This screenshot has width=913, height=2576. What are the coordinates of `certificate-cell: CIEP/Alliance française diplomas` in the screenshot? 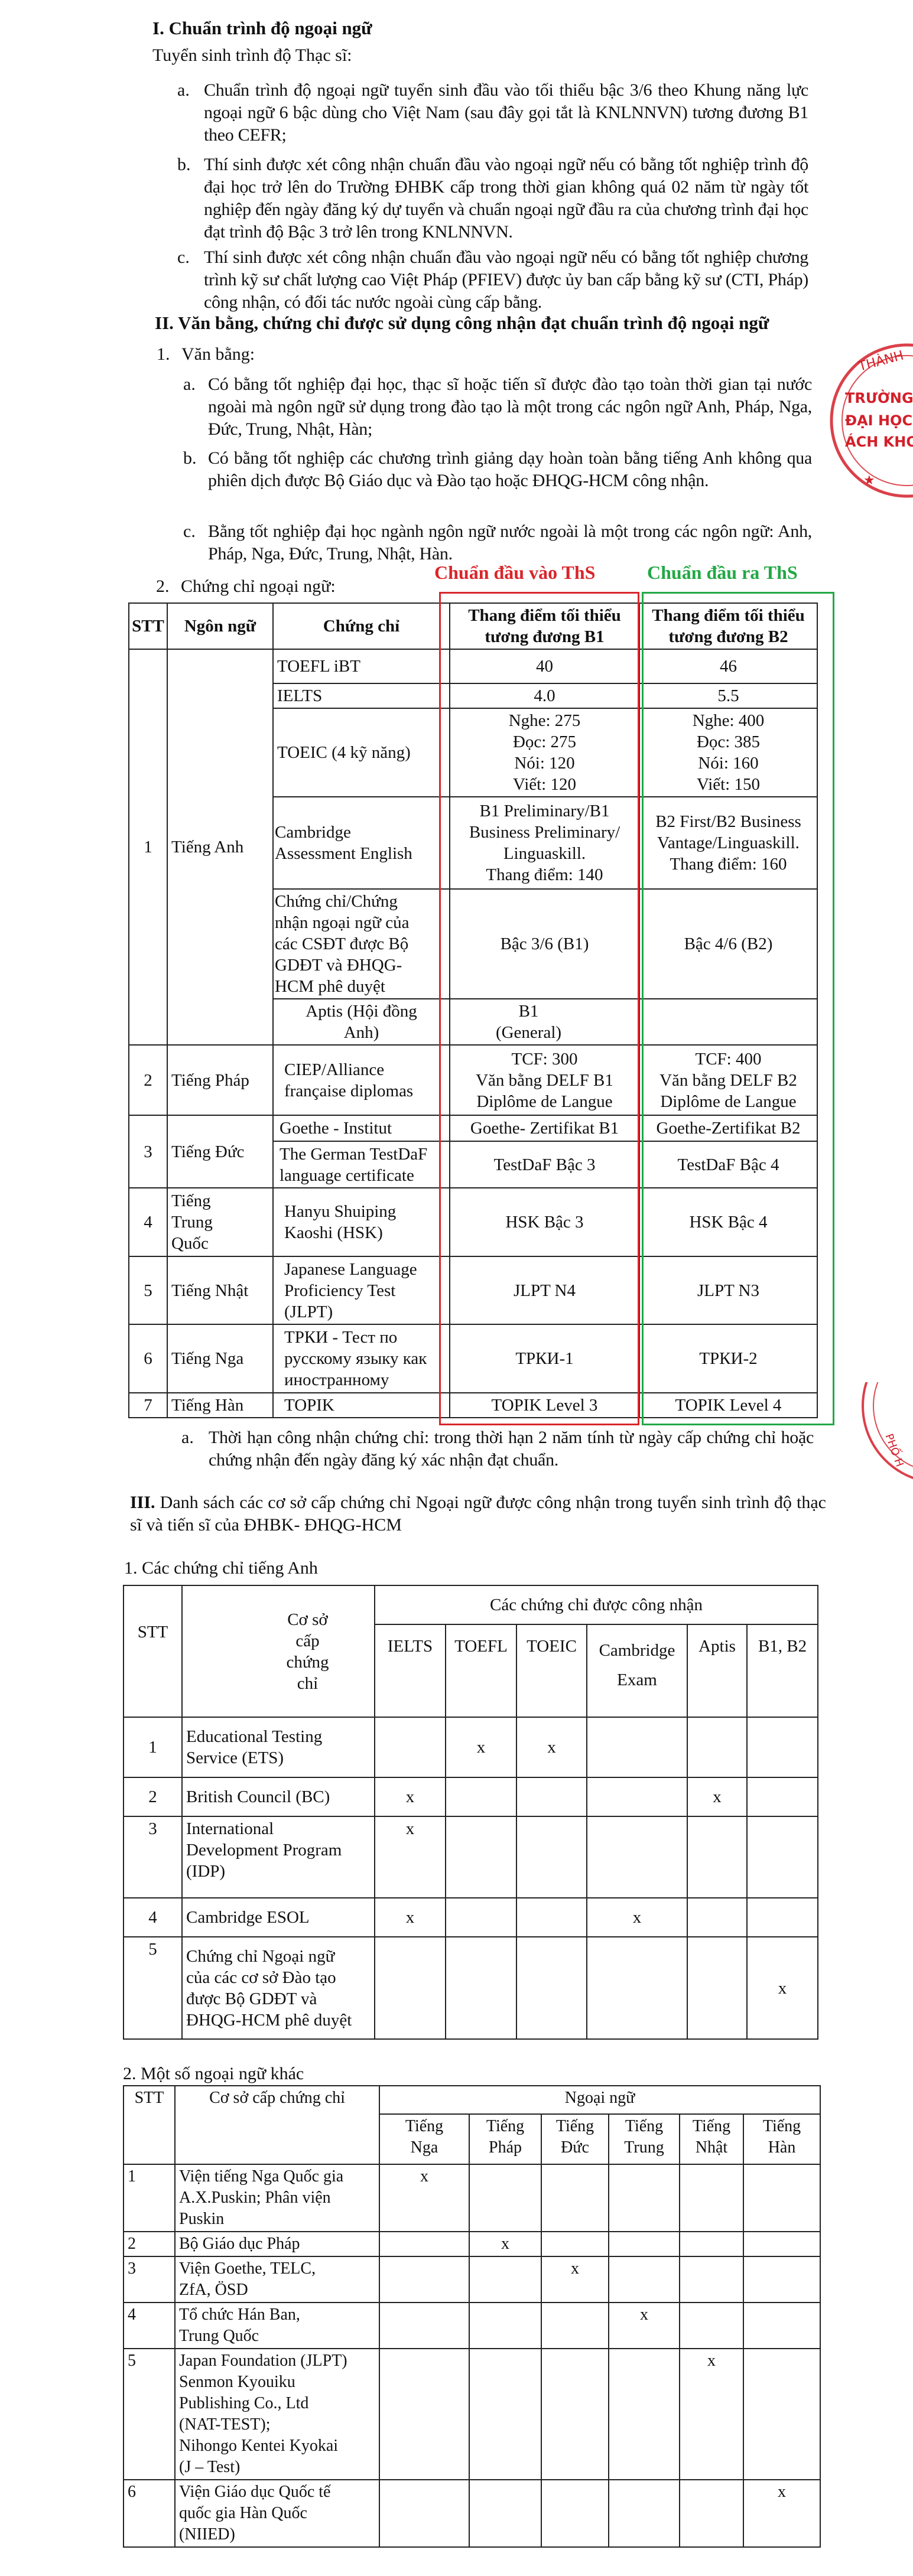 It's located at (361, 1080).